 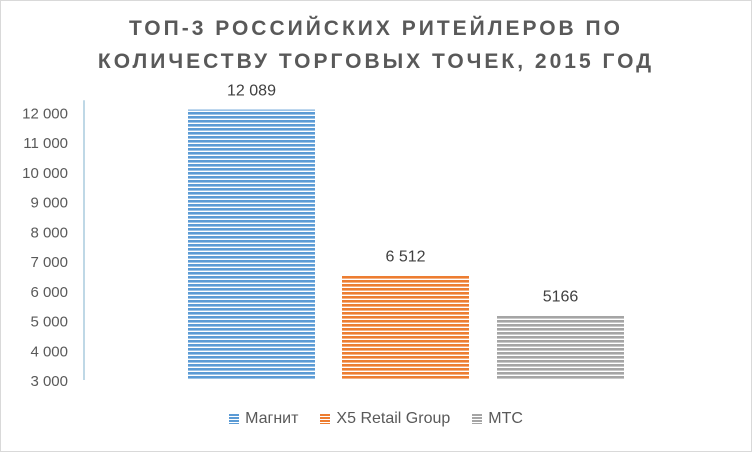 I want to click on y-tick-label: 3 000, so click(x=49, y=381).